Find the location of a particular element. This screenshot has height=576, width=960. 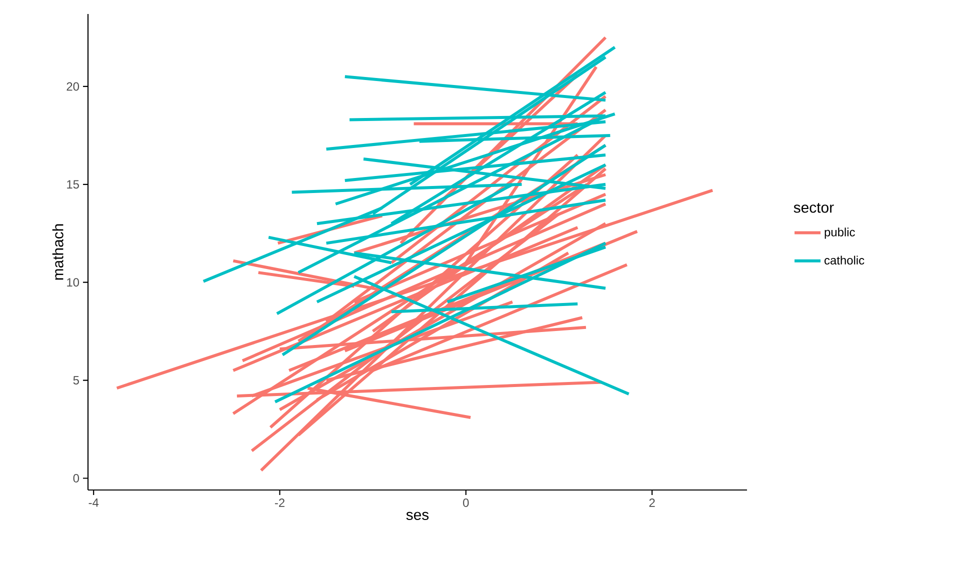

x-tick-label: -4 is located at coordinates (93, 502).